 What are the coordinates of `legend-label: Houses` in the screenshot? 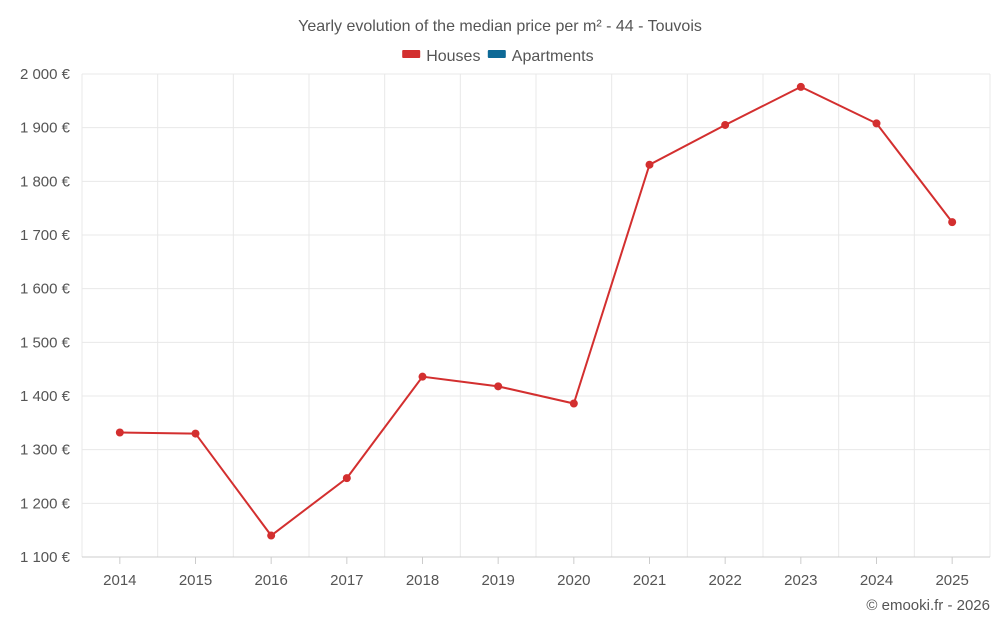 It's located at (453, 56).